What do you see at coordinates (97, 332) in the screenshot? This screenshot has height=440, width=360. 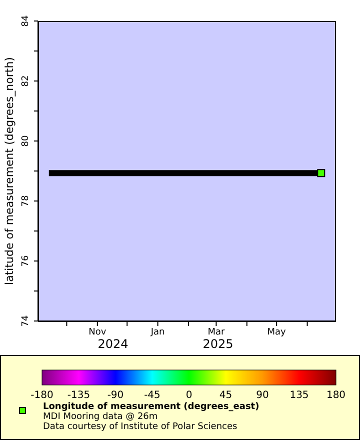 I see `x-tick-label: Nov` at bounding box center [97, 332].